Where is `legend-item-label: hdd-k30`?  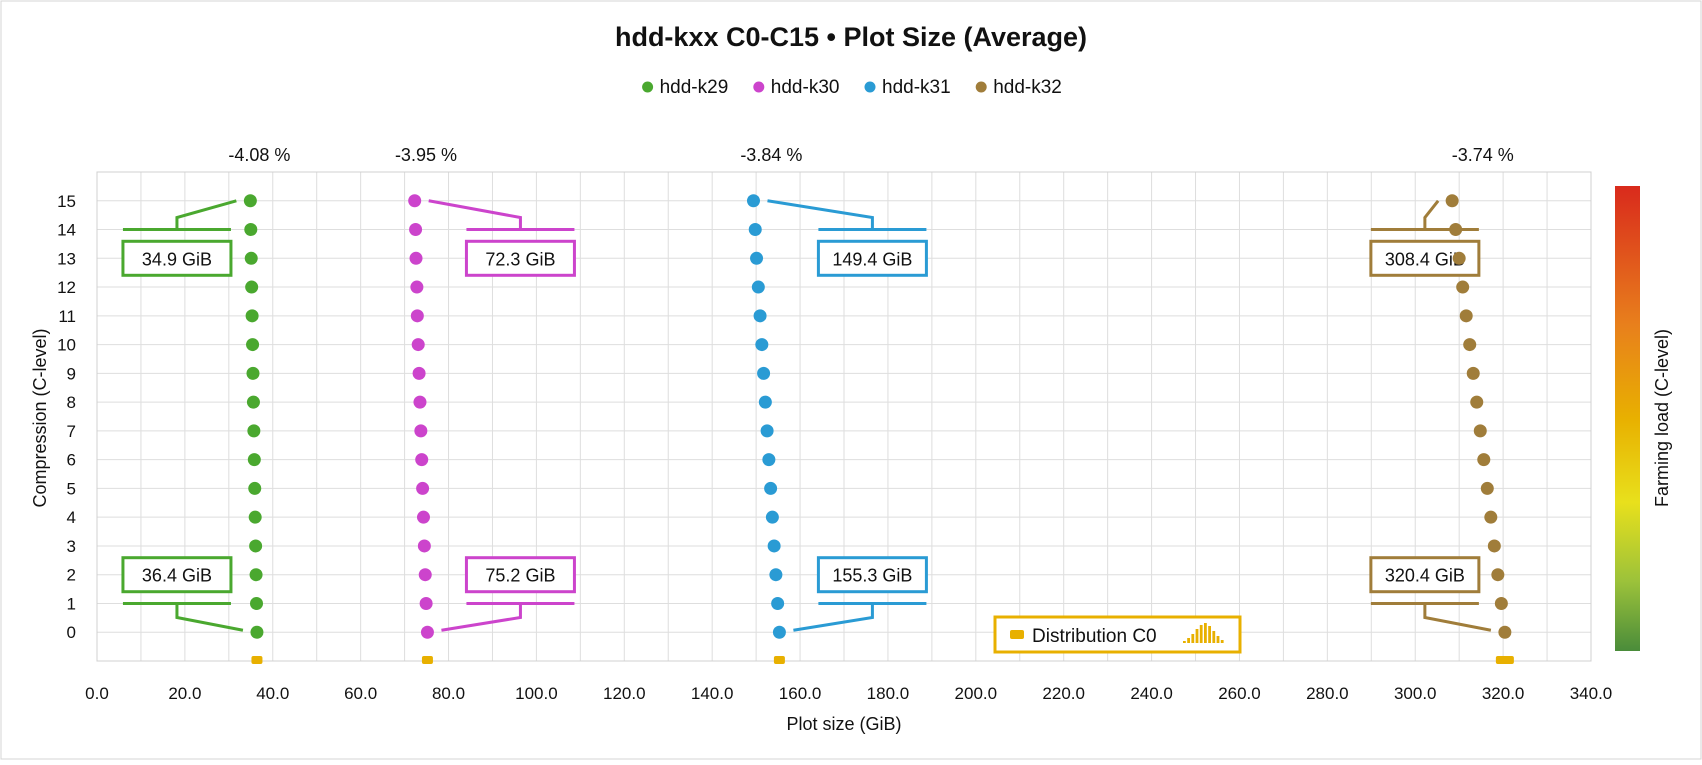 legend-item-label: hdd-k30 is located at coordinates (805, 87).